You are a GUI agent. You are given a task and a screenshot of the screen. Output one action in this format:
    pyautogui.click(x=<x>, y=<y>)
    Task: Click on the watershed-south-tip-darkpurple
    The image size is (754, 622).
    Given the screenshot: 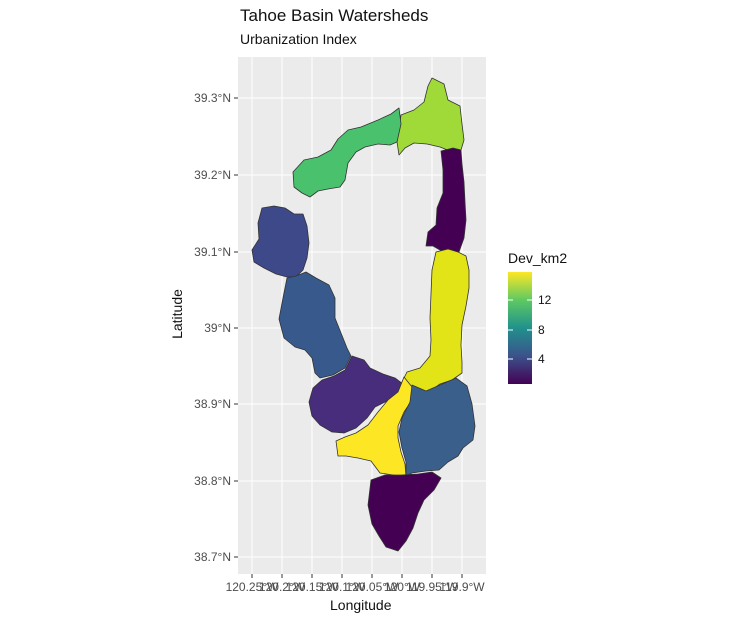 What is the action you would take?
    pyautogui.click(x=404, y=511)
    